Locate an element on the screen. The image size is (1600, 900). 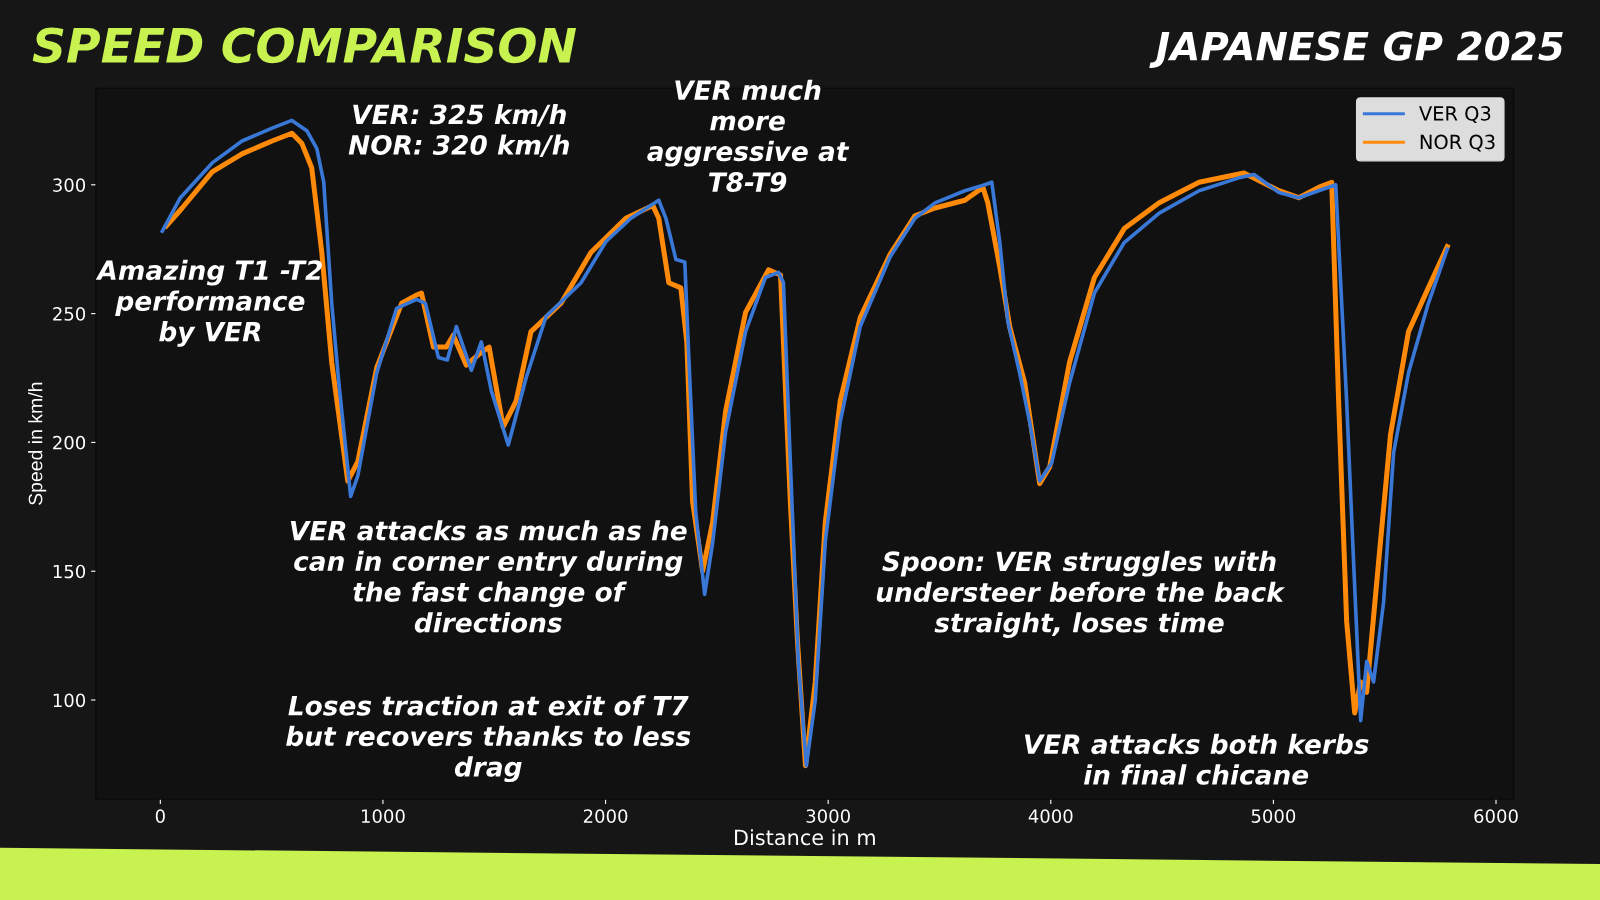
y-tick-label: 100 is located at coordinates (69, 700).